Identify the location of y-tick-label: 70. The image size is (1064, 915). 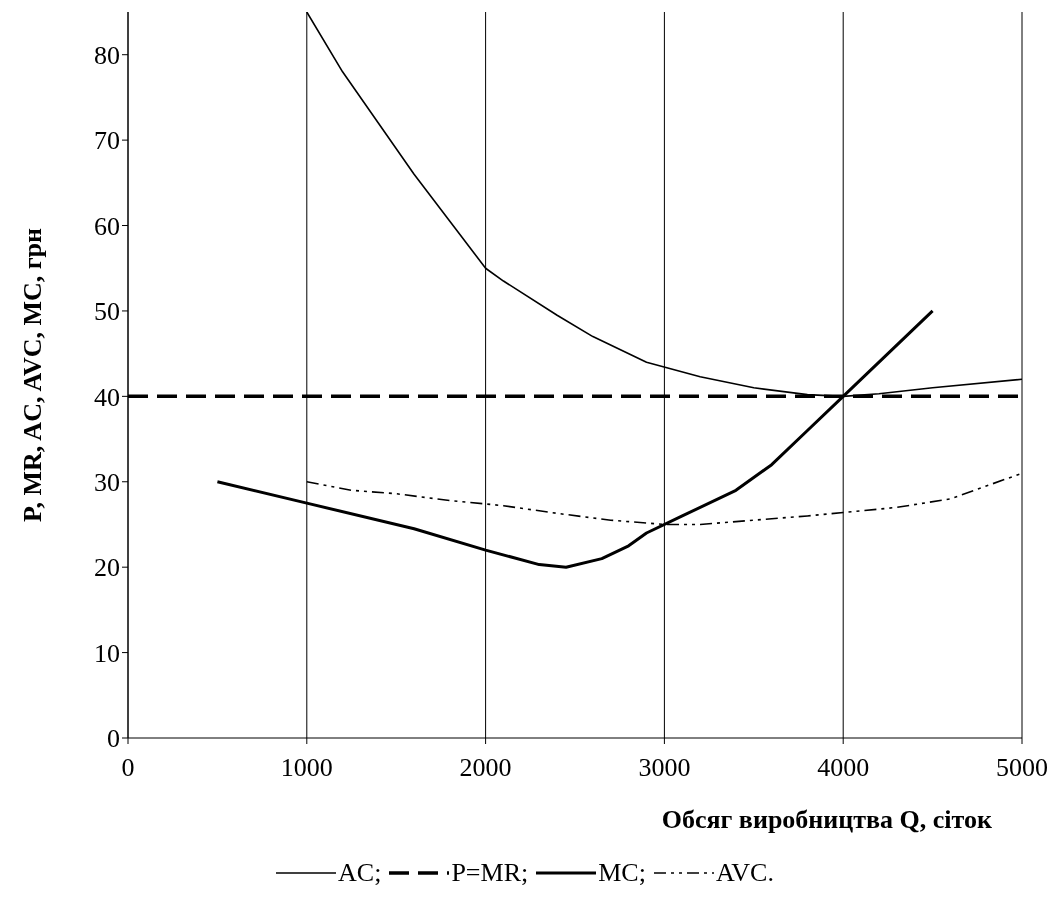
(107, 141).